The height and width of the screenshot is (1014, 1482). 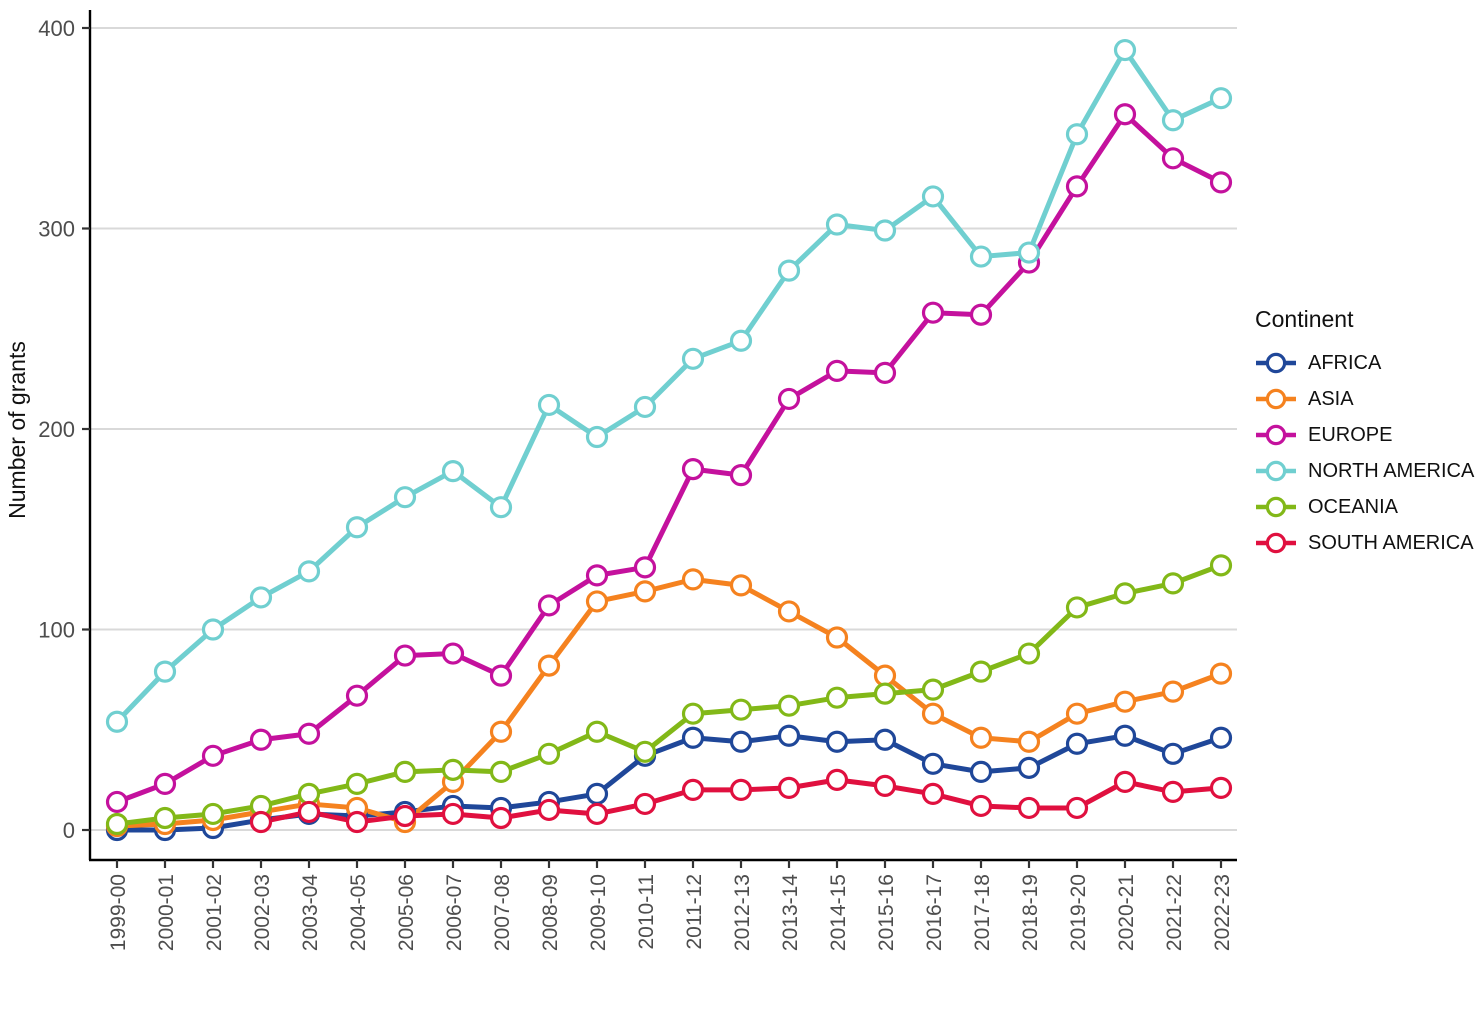 What do you see at coordinates (646, 912) in the screenshot?
I see `x-tick-label: 2010-11` at bounding box center [646, 912].